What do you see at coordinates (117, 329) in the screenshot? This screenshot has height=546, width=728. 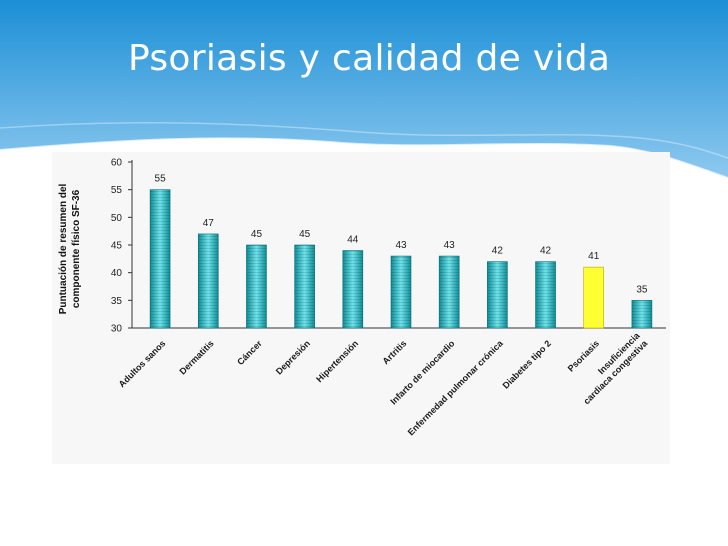 I see `y-tick-label: 30` at bounding box center [117, 329].